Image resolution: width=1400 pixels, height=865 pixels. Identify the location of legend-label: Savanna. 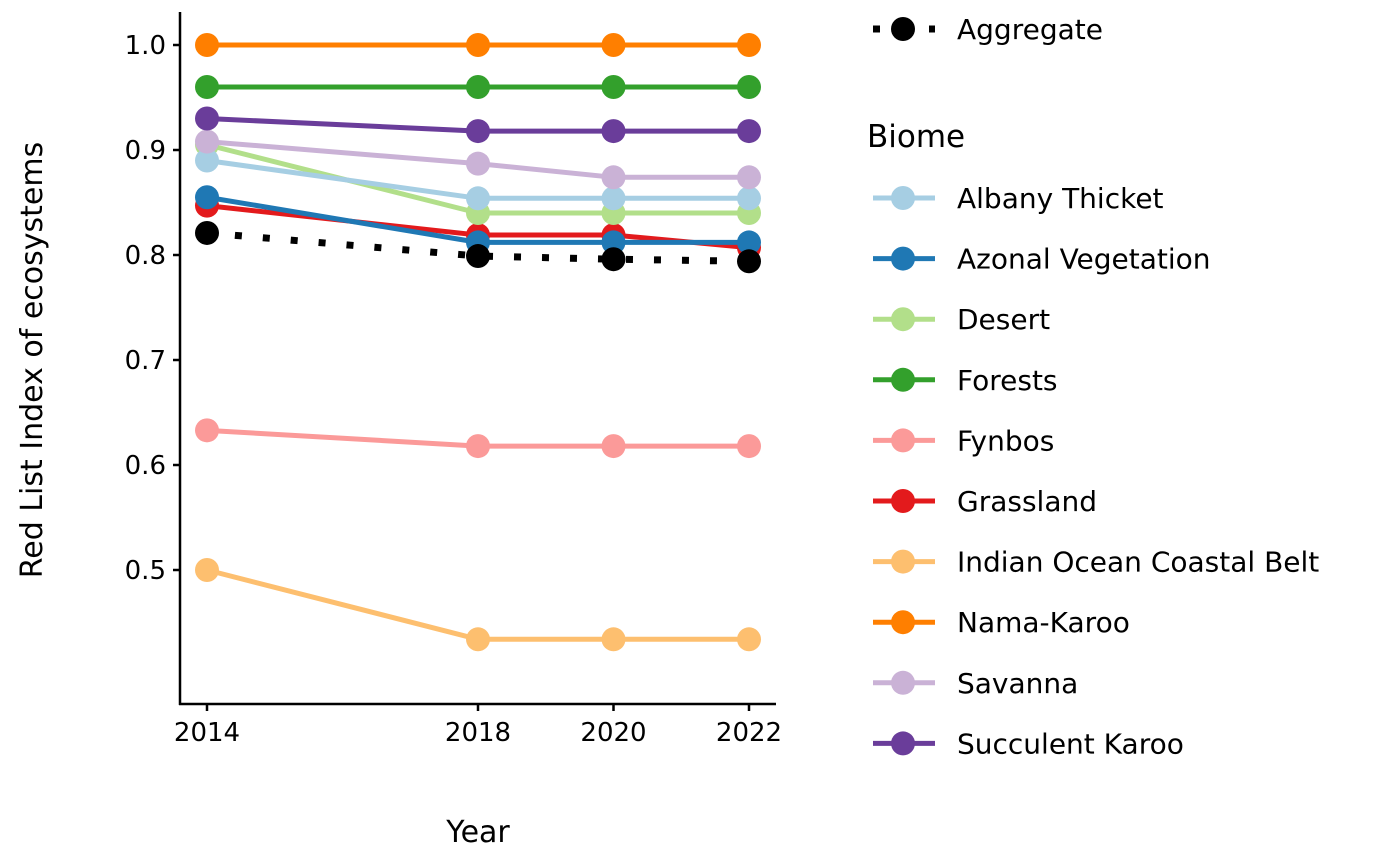
(1017, 683).